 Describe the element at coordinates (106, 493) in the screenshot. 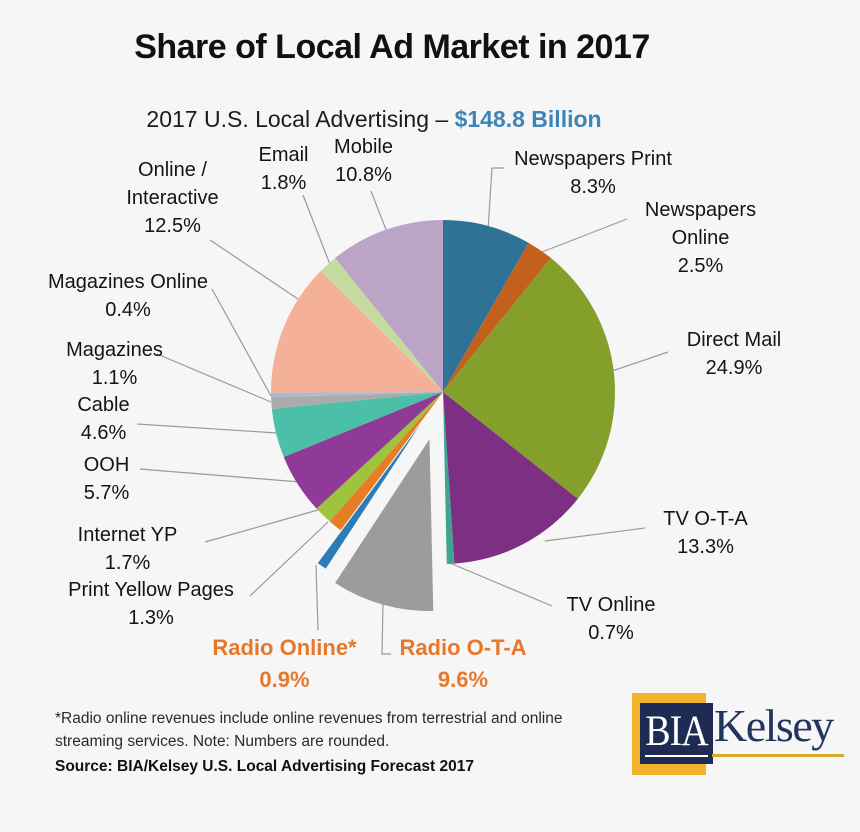

I see `label-pct: 5.7%` at that location.